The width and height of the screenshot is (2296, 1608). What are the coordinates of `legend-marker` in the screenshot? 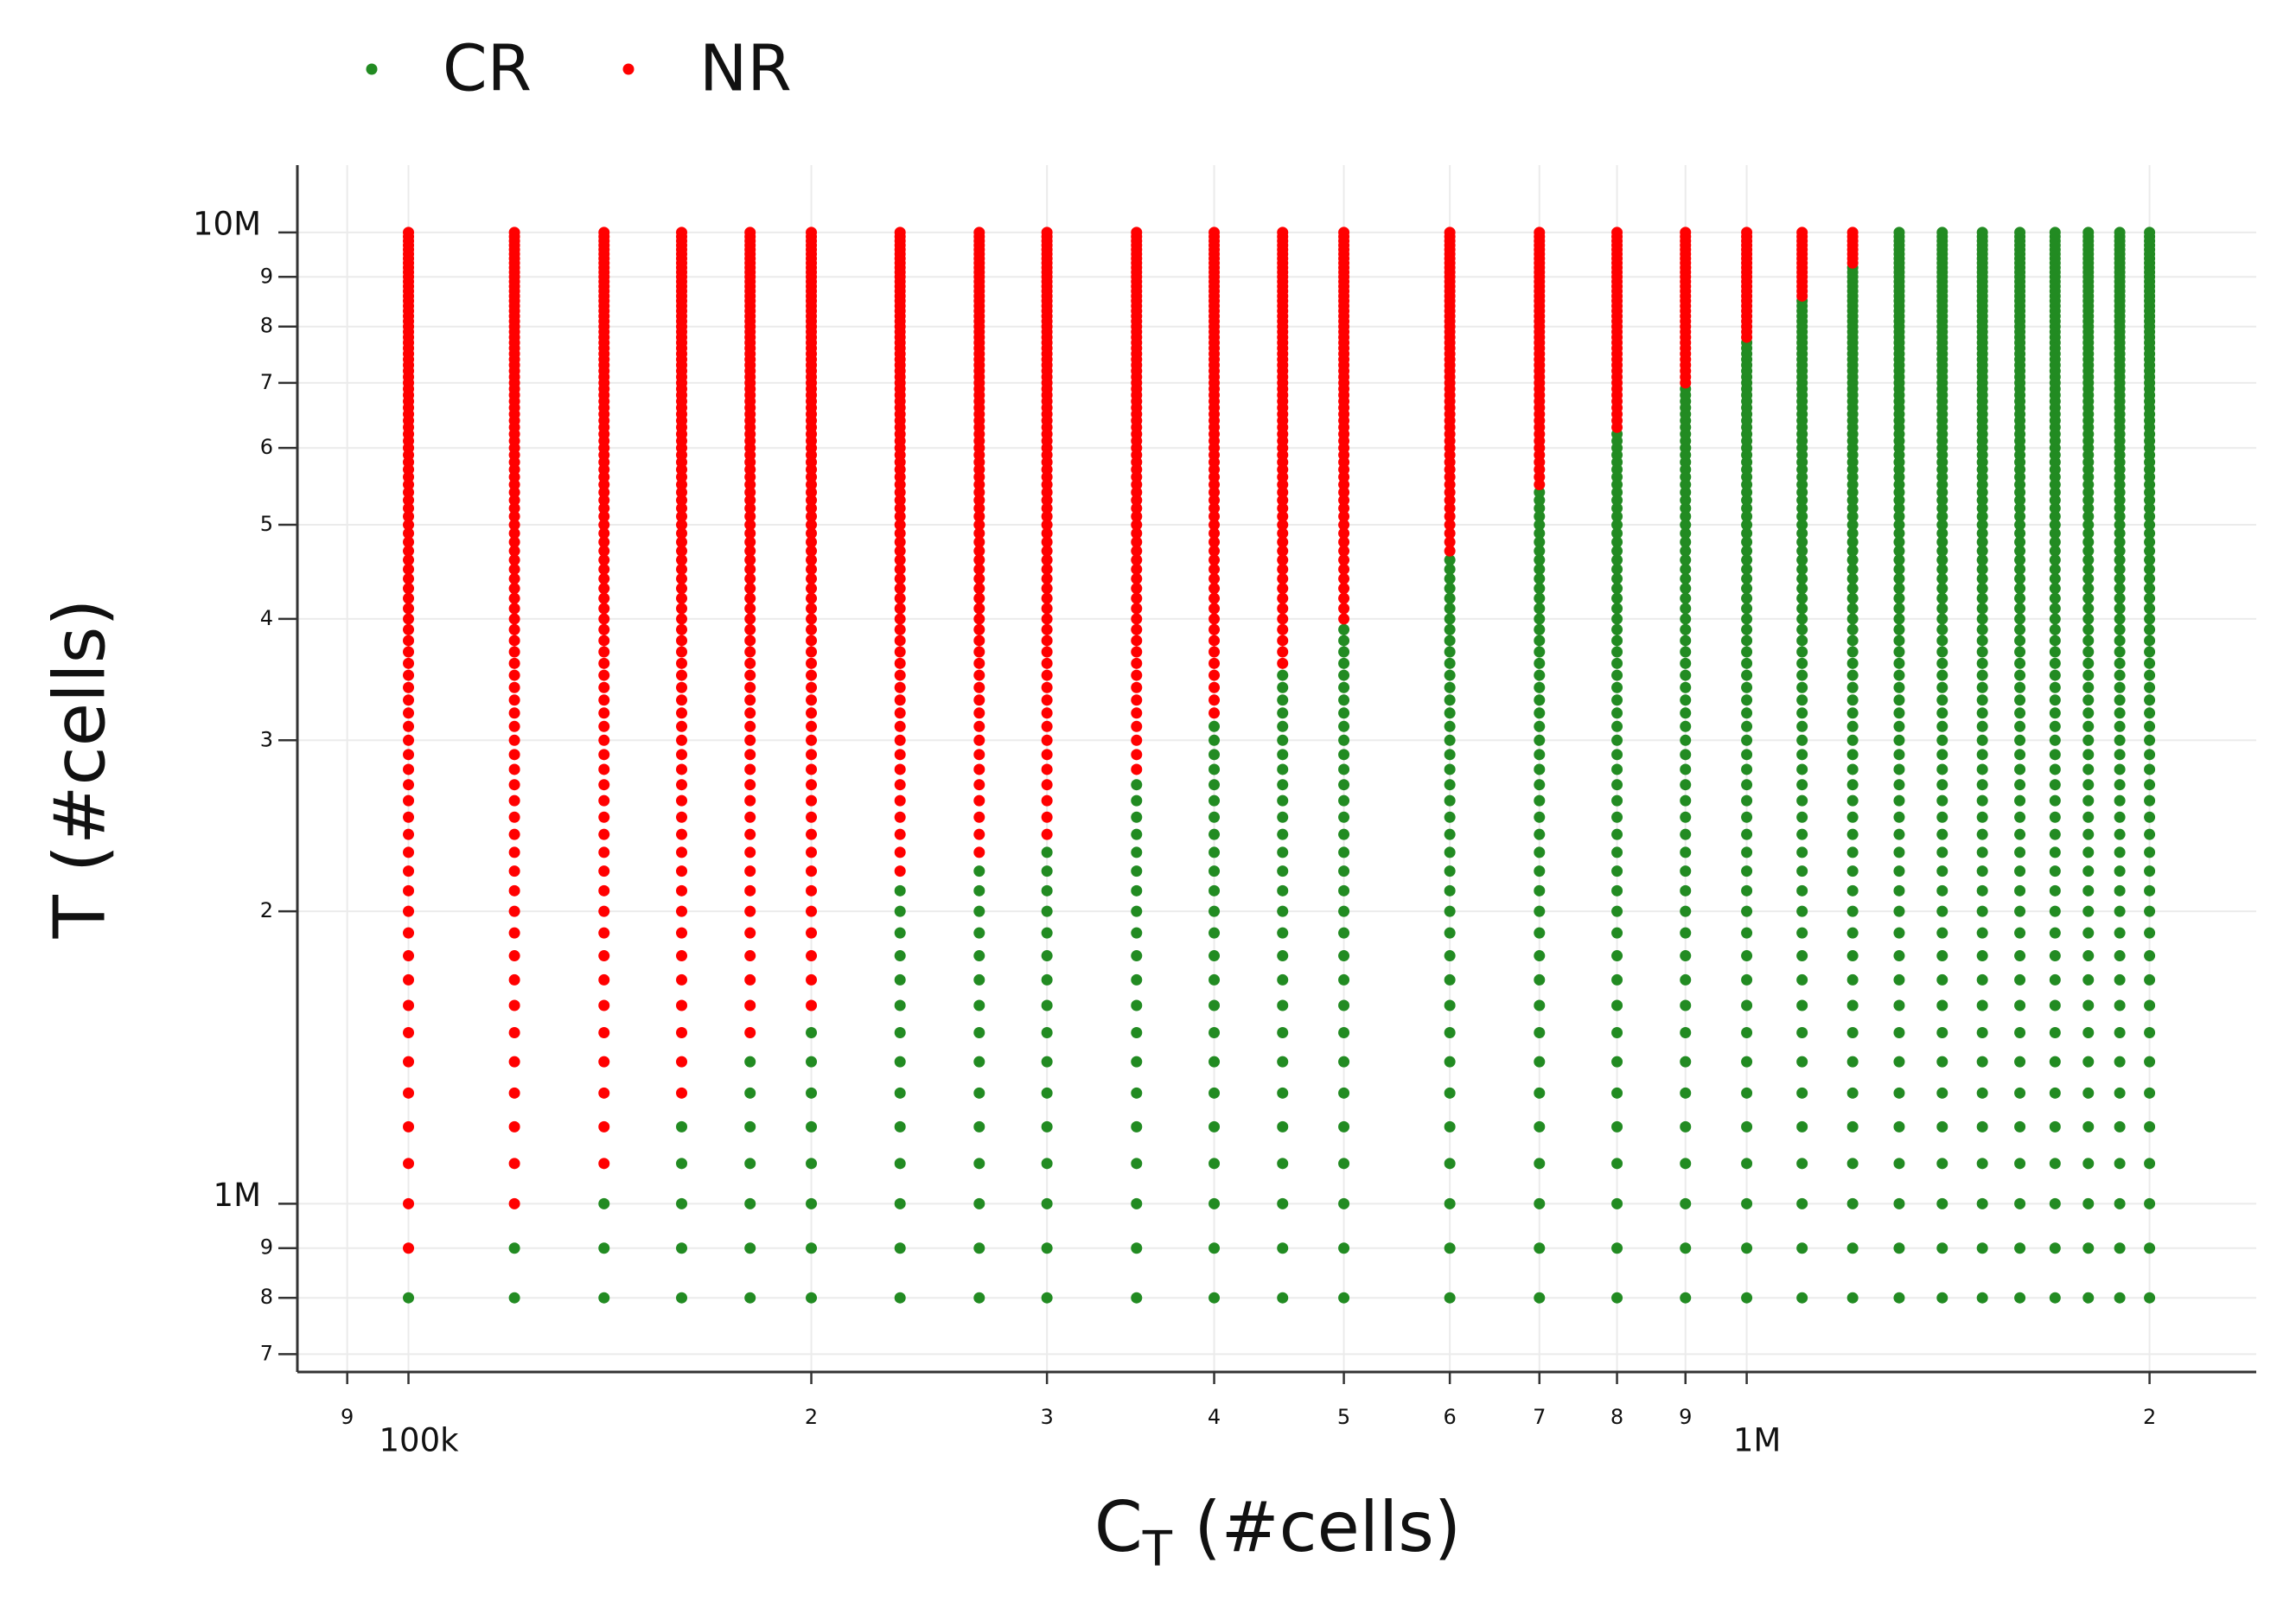 It's located at (628, 69).